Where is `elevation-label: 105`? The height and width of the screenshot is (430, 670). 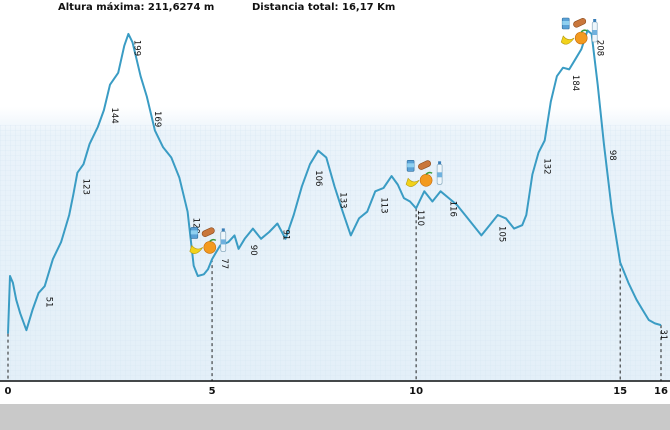 elevation-label: 105 is located at coordinates (502, 234).